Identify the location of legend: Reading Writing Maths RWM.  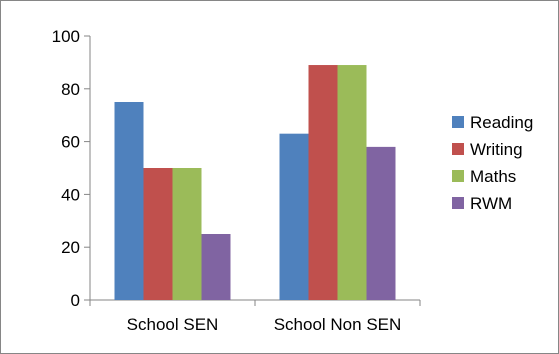
(492, 163).